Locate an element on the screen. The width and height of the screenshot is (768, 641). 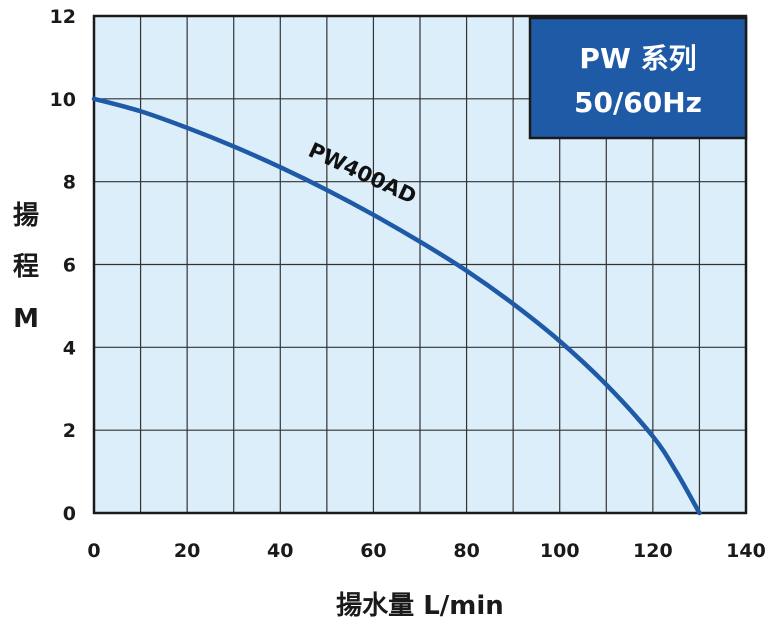
series-badge: PW 系列 50/60Hz is located at coordinates (638, 78).